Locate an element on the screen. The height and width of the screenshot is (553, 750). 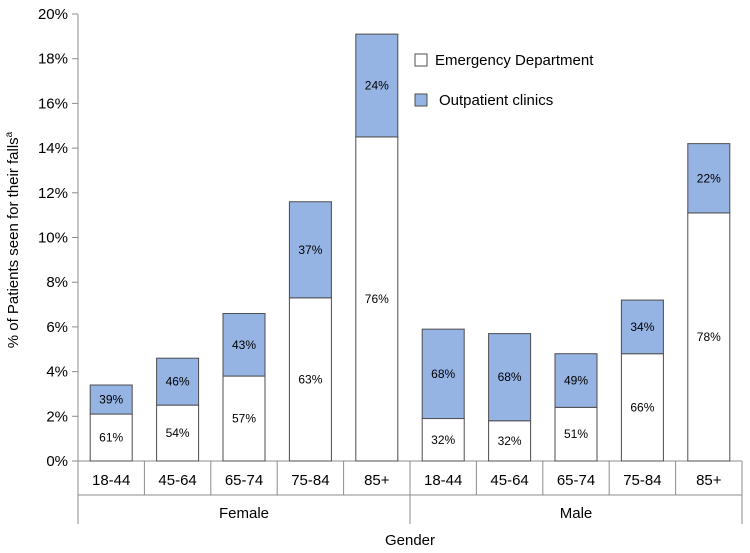
x-group-label: Male is located at coordinates (576, 513).